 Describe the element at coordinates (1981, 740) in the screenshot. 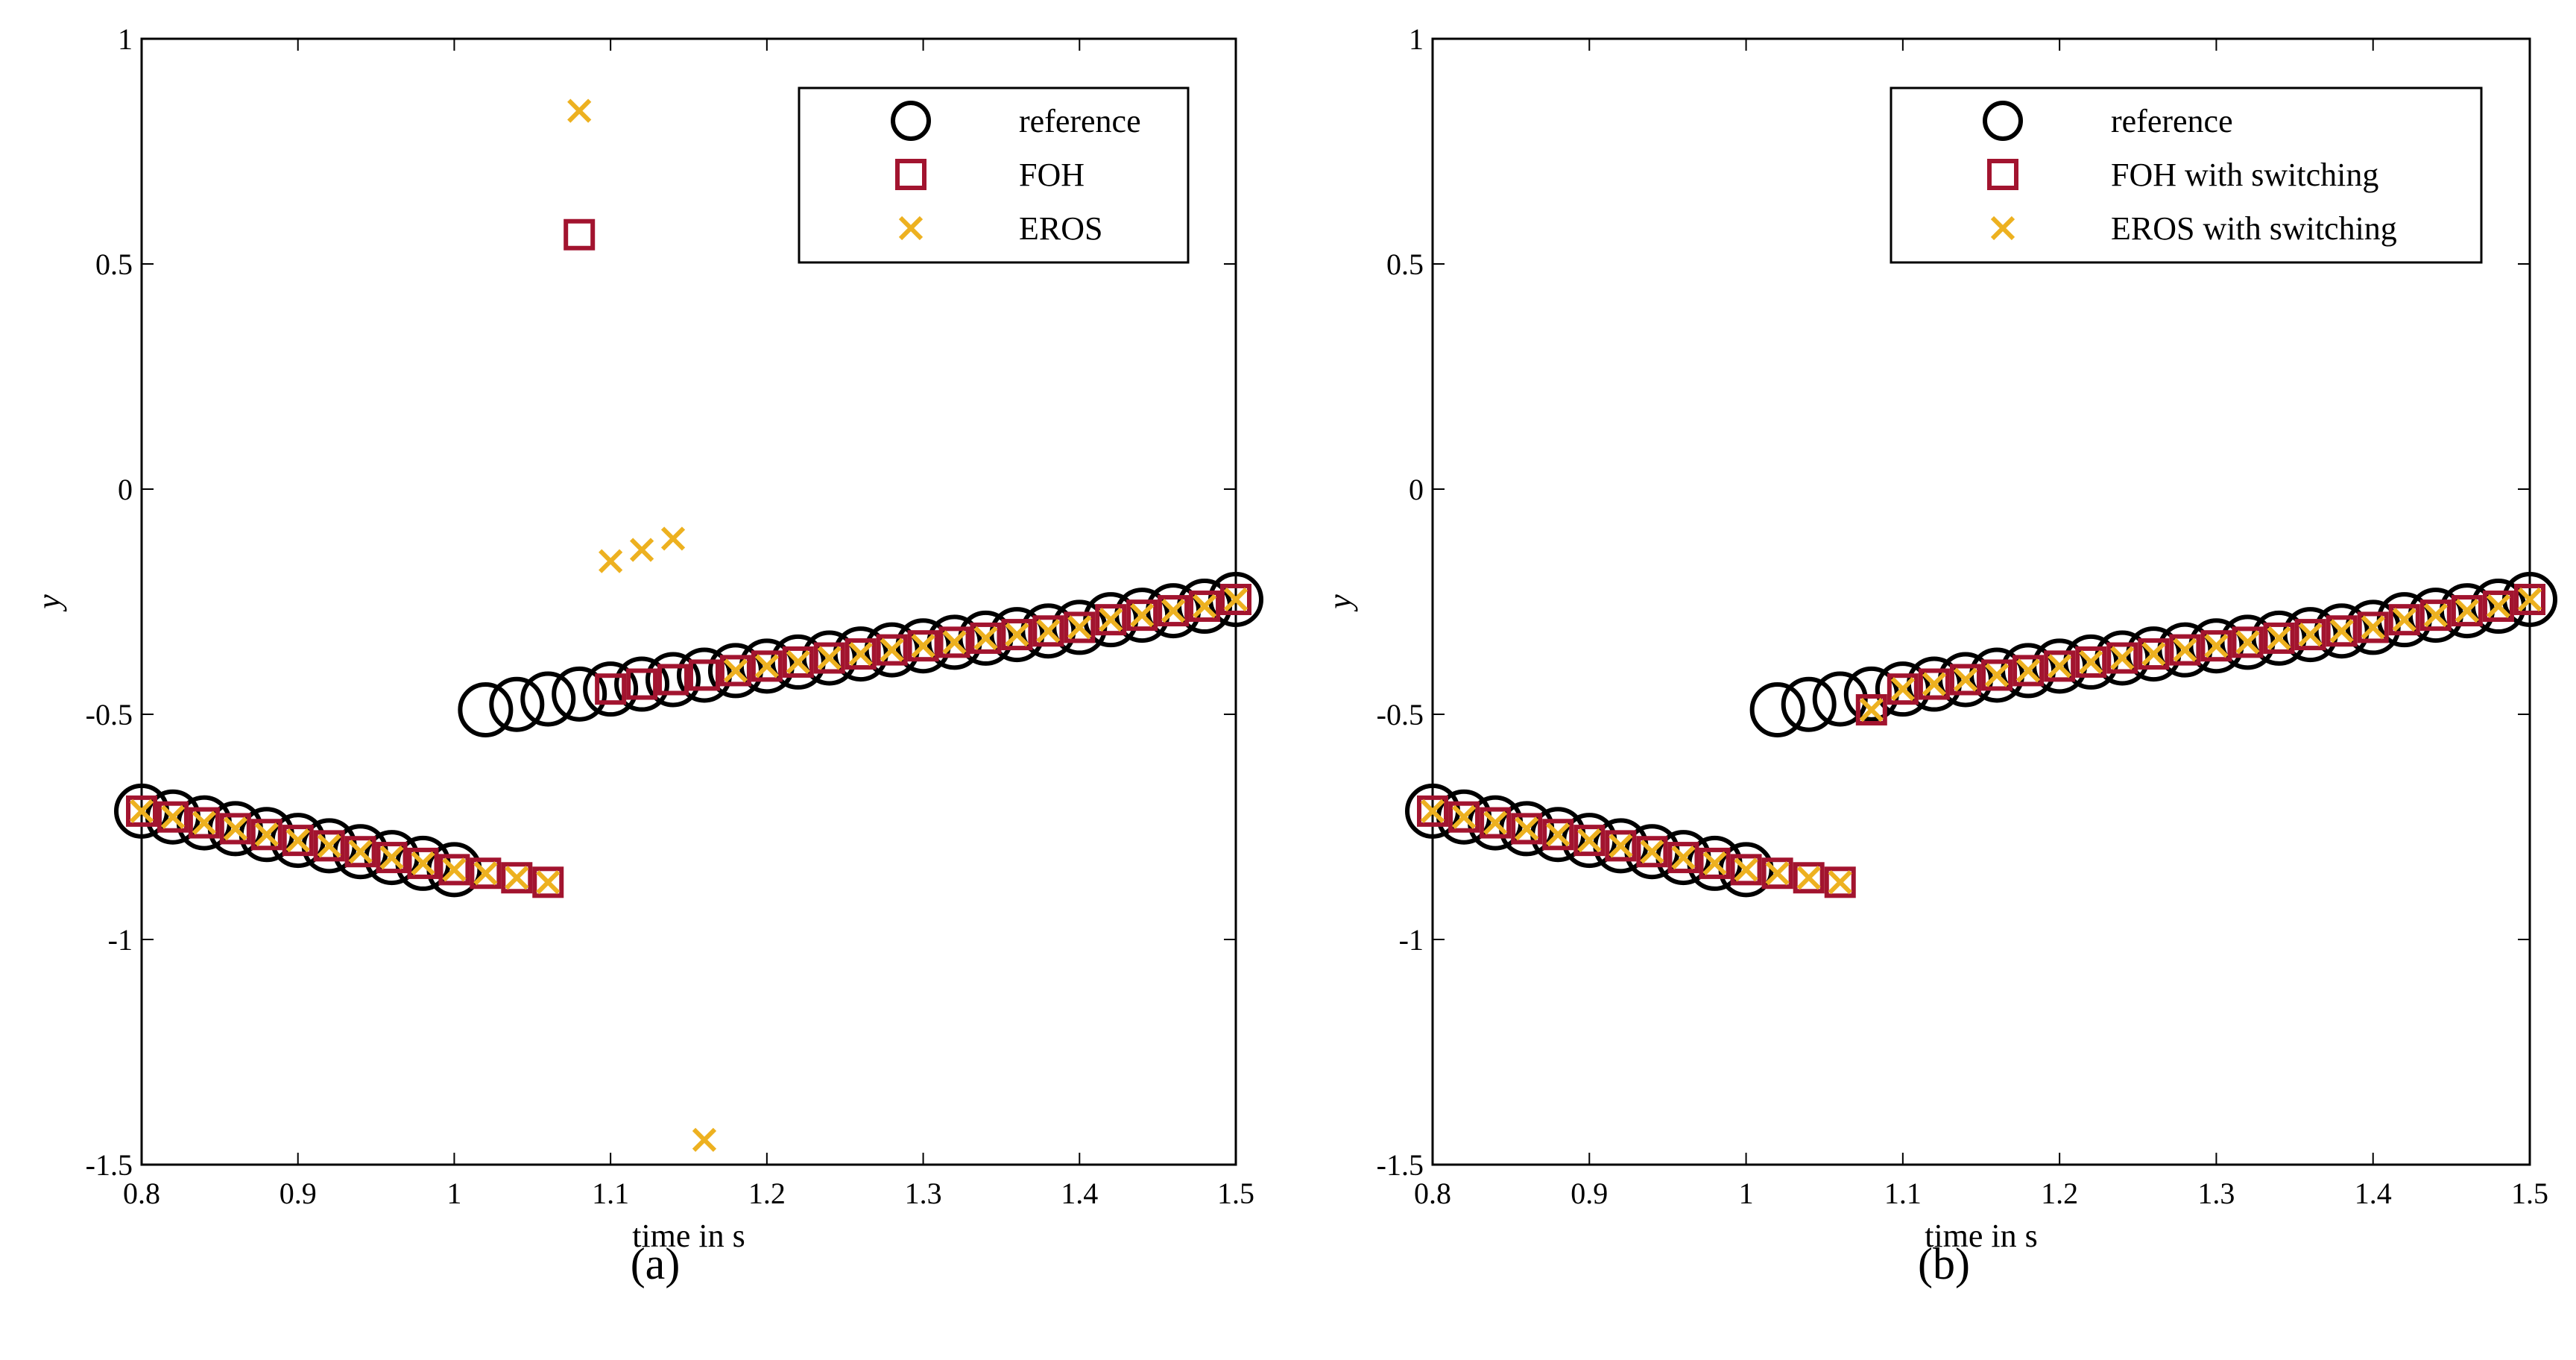

I see `series-square` at that location.